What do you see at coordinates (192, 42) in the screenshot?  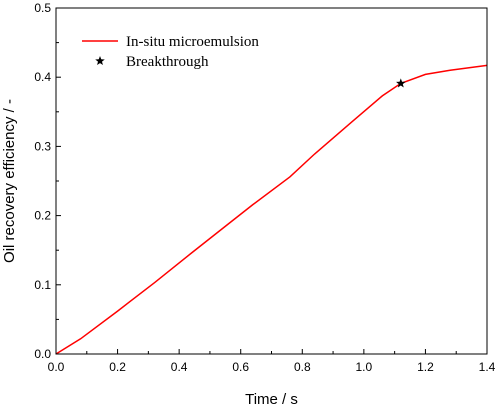 I see `legend-label-series: In-situ microemulsion` at bounding box center [192, 42].